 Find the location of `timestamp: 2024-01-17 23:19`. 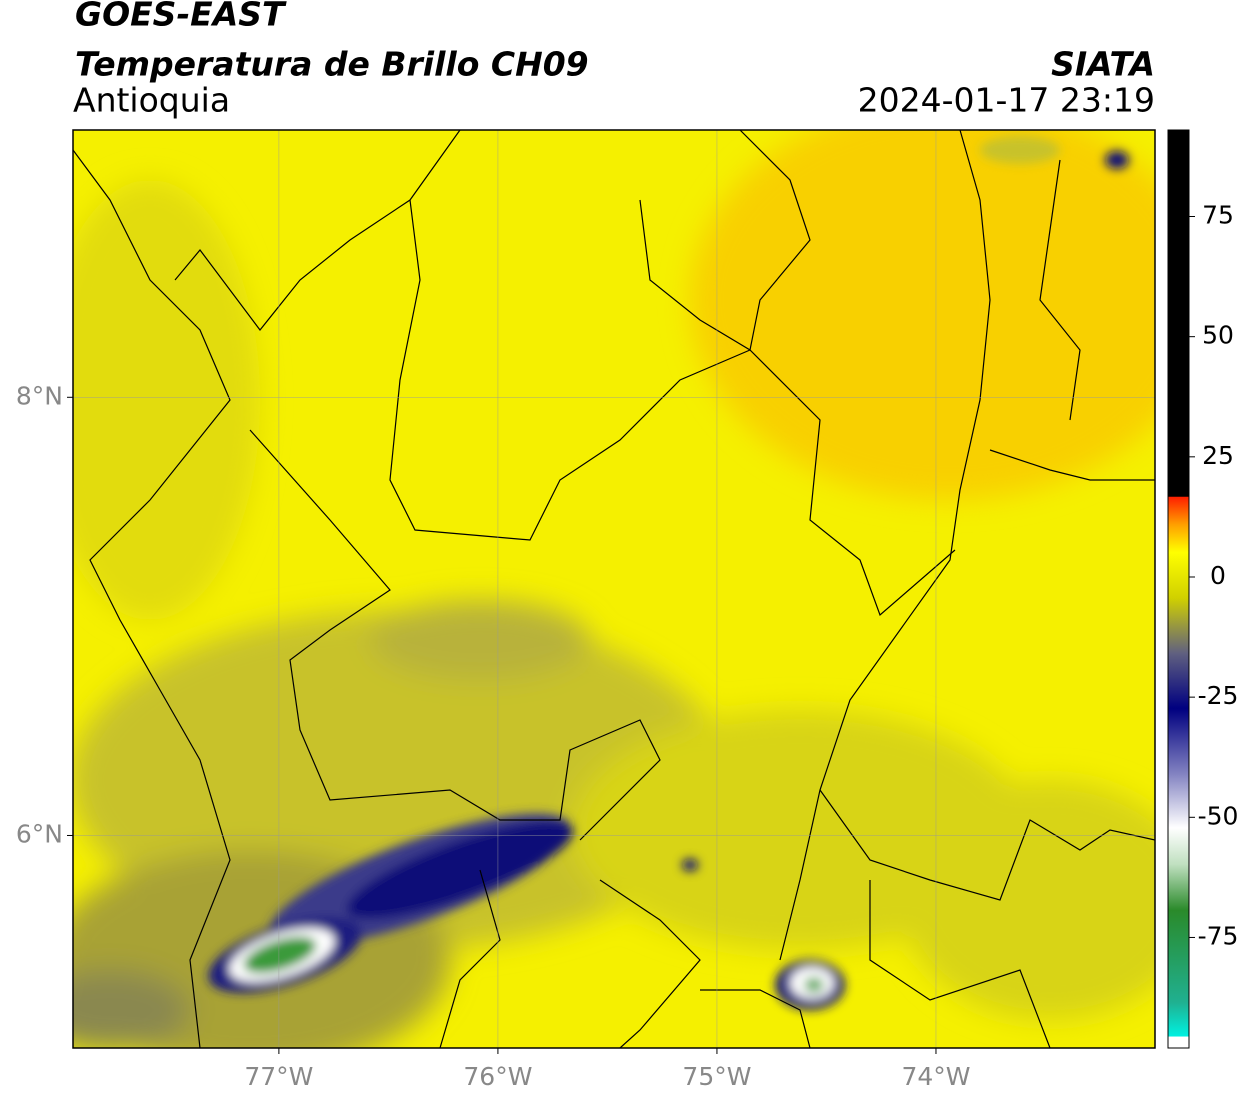

timestamp: 2024-01-17 23:19 is located at coordinates (1006, 100).